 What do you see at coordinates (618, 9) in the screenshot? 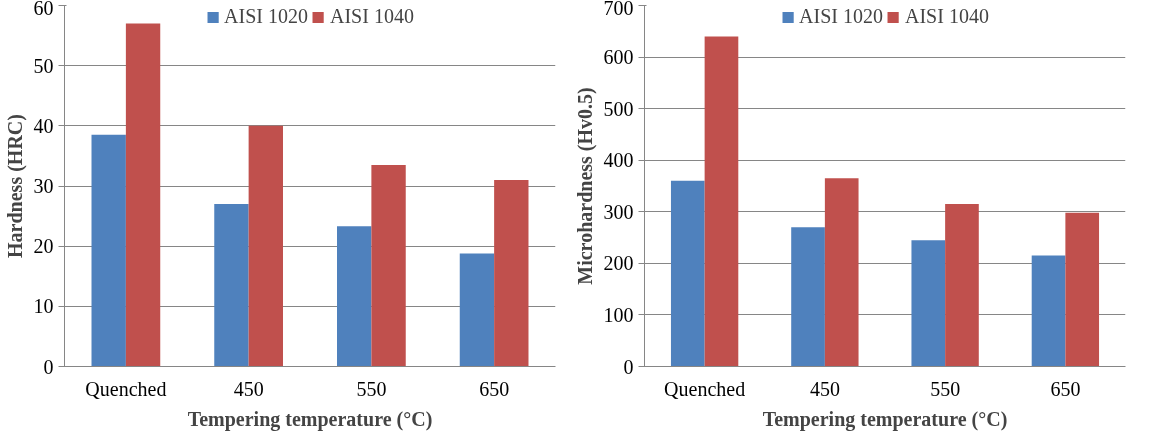
I see `y-tick-label: 700` at bounding box center [618, 9].